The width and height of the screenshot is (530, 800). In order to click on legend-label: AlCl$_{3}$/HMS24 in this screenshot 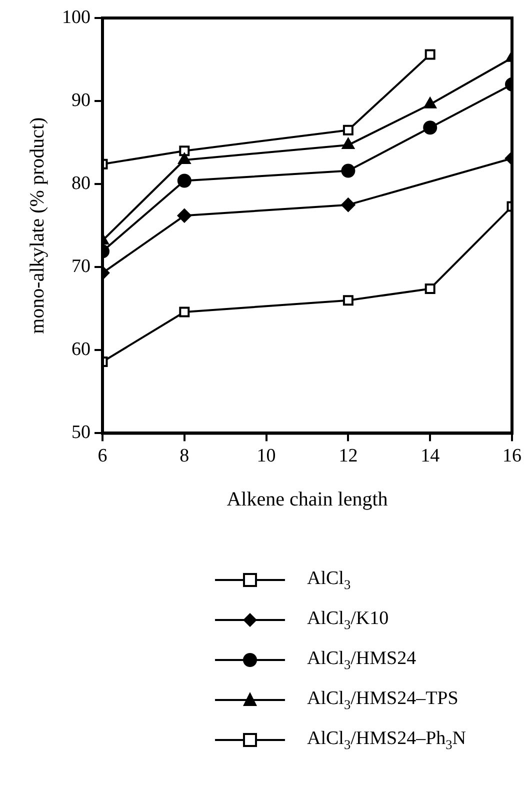, I will do `click(361, 660)`.